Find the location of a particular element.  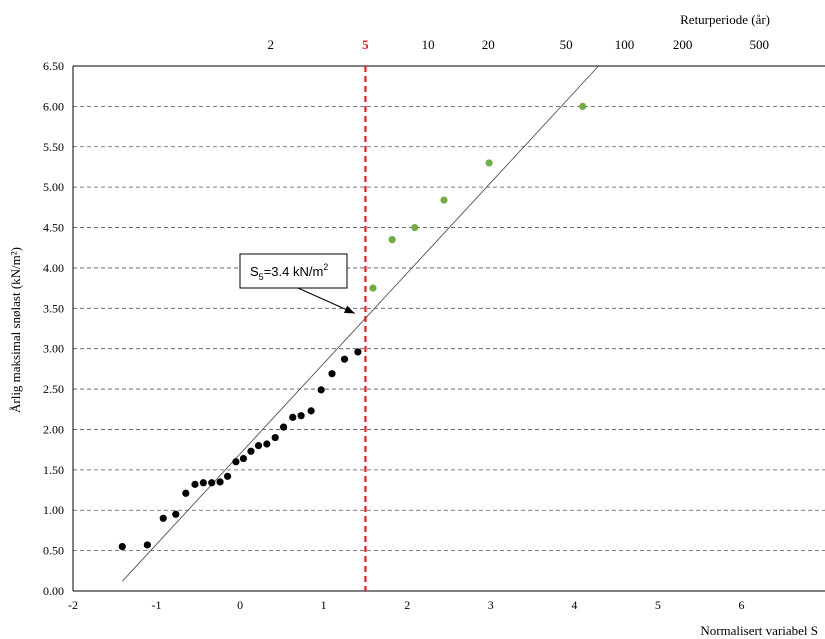

y-tick-label: 4.00 is located at coordinates (53, 268).